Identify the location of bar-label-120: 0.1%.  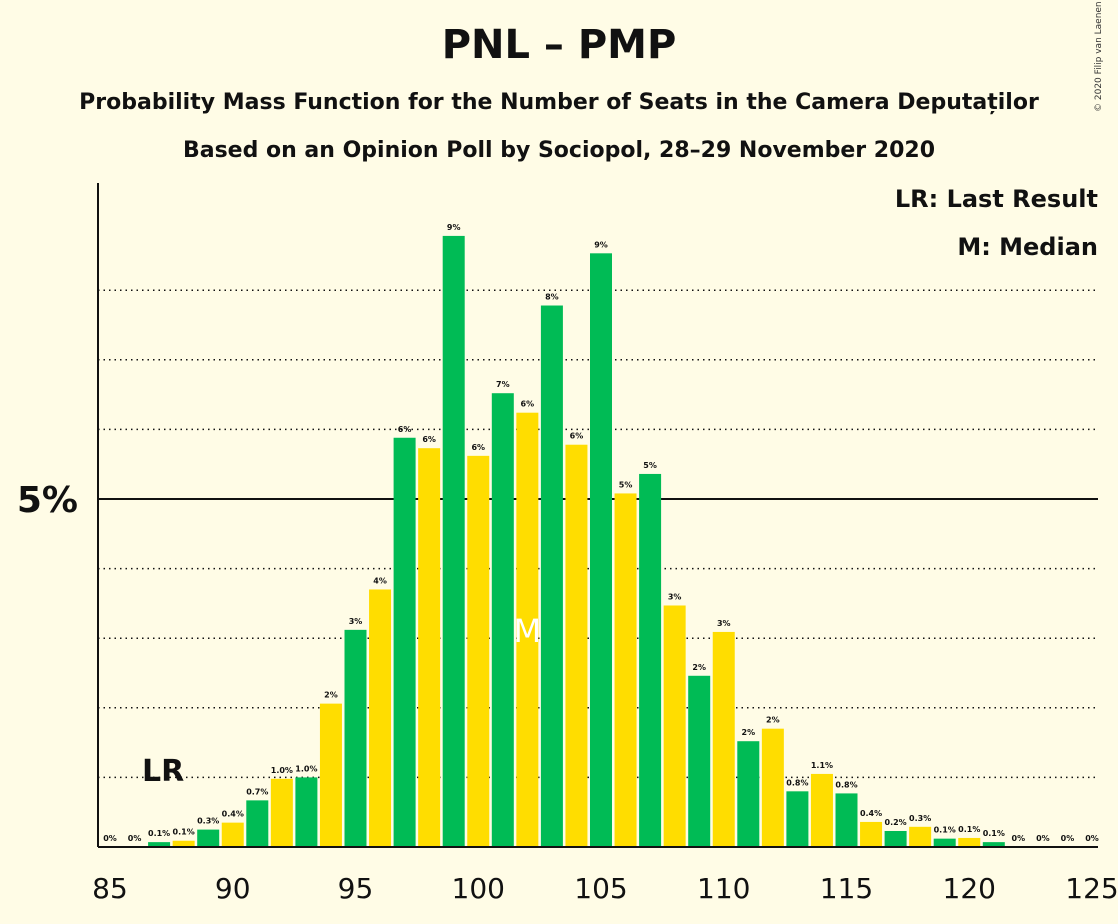
(969, 829).